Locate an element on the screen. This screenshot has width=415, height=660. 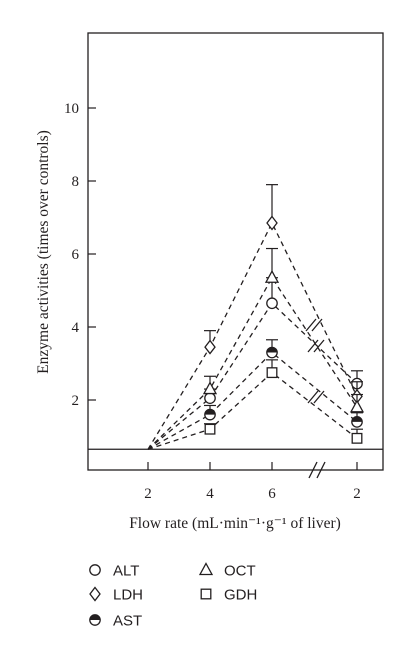
series-alt is located at coordinates (255, 363).